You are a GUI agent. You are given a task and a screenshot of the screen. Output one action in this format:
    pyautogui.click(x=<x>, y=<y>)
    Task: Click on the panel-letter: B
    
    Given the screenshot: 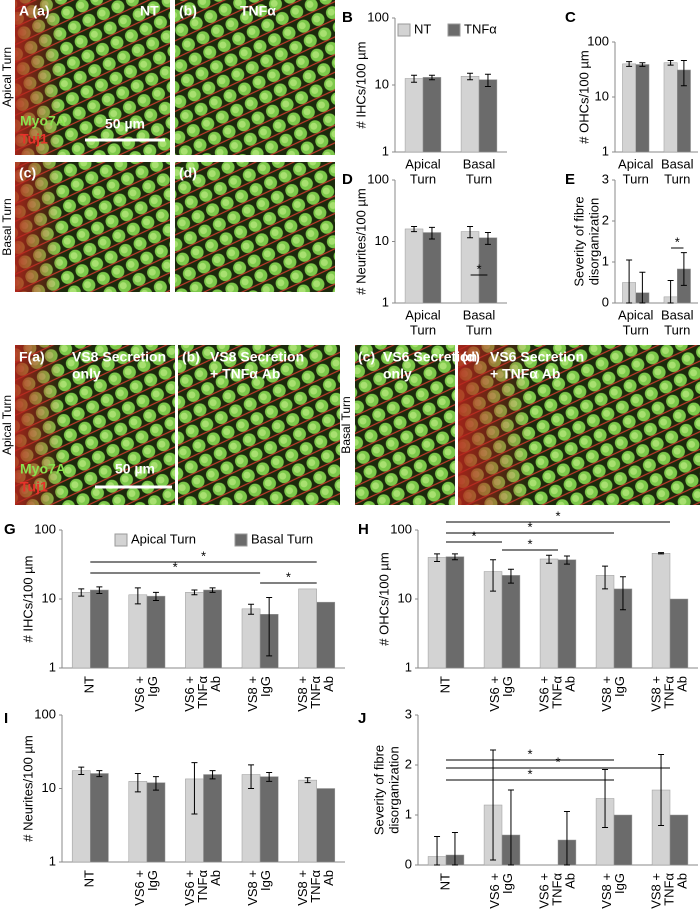 What is the action you would take?
    pyautogui.click(x=347, y=17)
    